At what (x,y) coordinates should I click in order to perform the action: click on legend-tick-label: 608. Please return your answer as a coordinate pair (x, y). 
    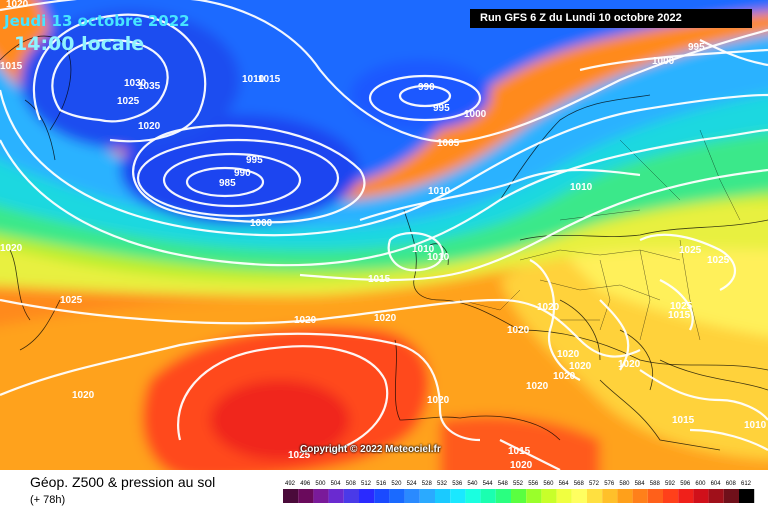
    Looking at the image, I should click on (731, 484).